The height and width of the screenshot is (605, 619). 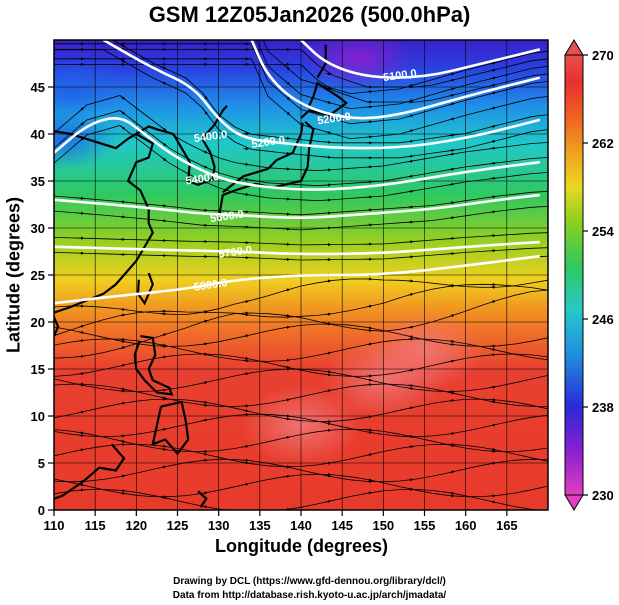 I want to click on y-tick-label-15: 15, so click(x=38, y=369).